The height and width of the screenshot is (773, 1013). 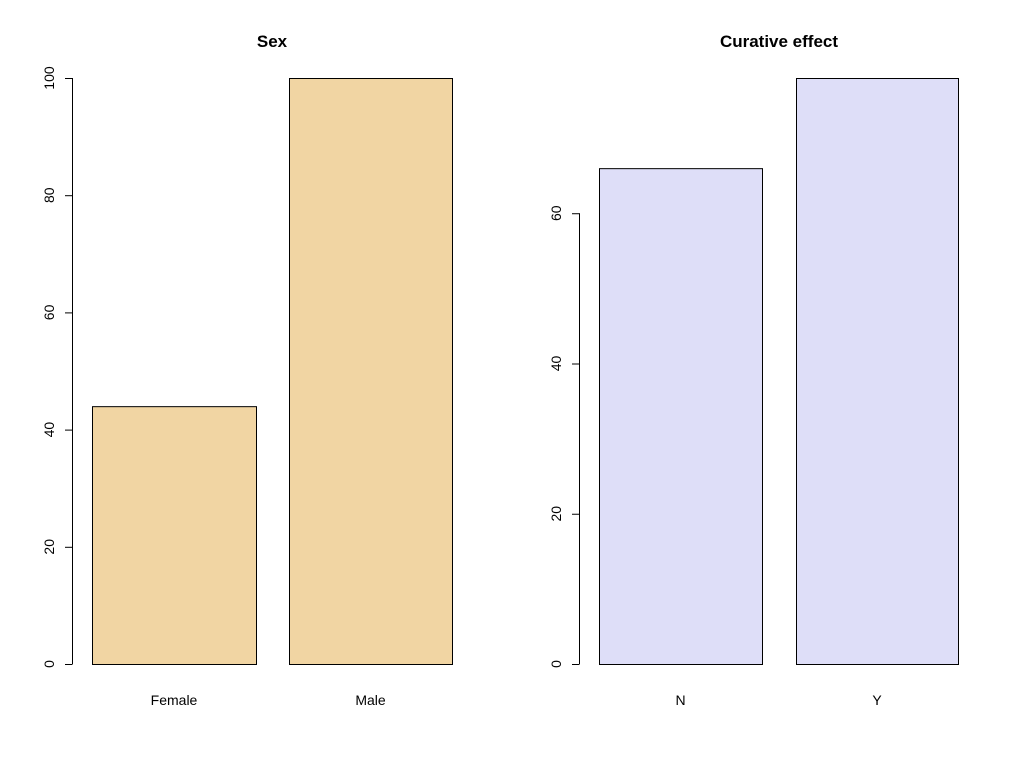 I want to click on category-label: N, so click(x=680, y=700).